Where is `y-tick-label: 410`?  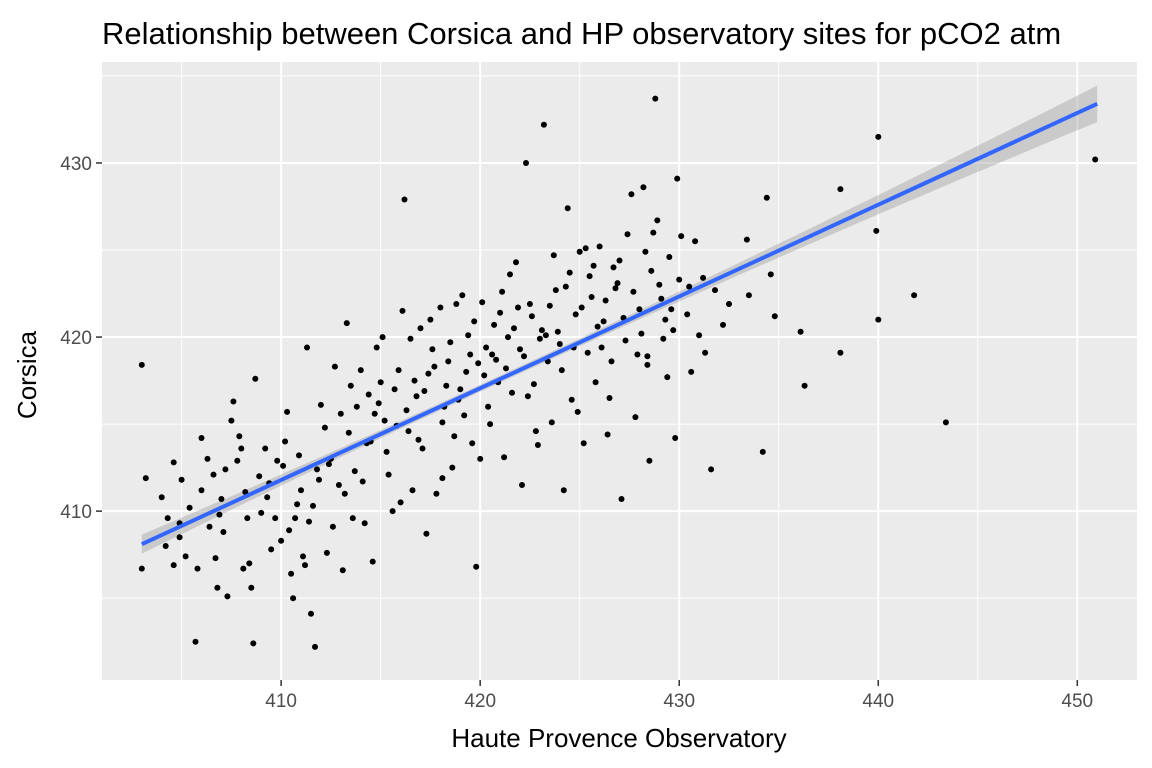 y-tick-label: 410 is located at coordinates (76, 512).